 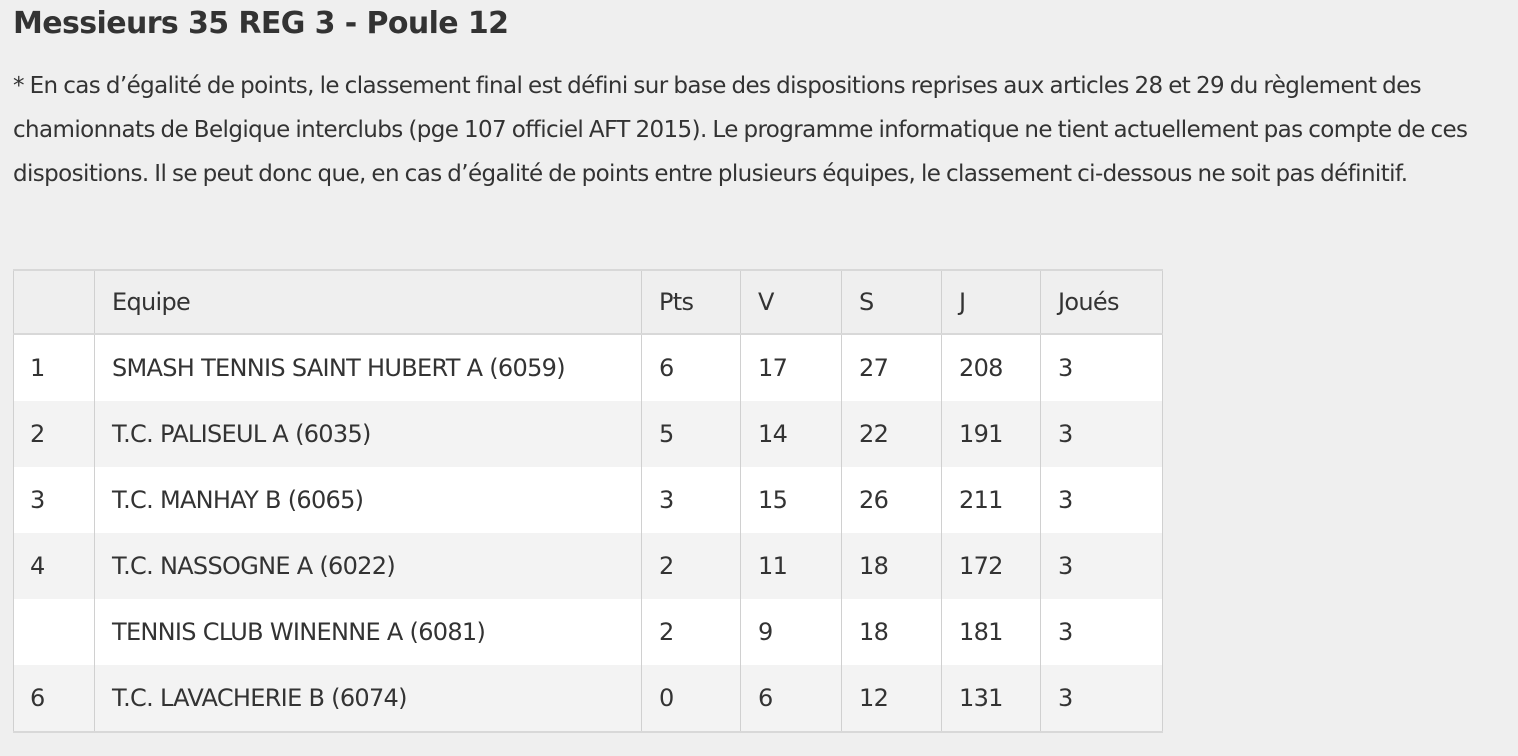 What do you see at coordinates (791, 434) in the screenshot?
I see `cell-wins: 14` at bounding box center [791, 434].